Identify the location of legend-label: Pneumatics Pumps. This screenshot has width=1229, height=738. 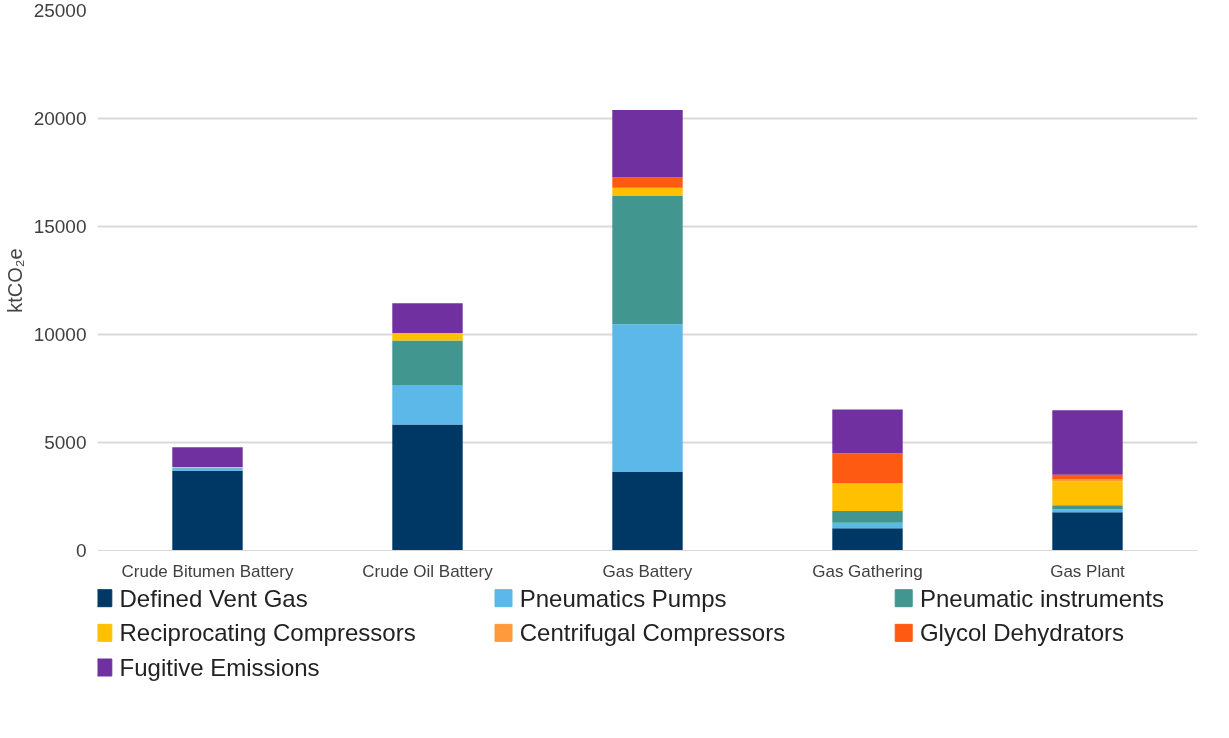
(623, 598).